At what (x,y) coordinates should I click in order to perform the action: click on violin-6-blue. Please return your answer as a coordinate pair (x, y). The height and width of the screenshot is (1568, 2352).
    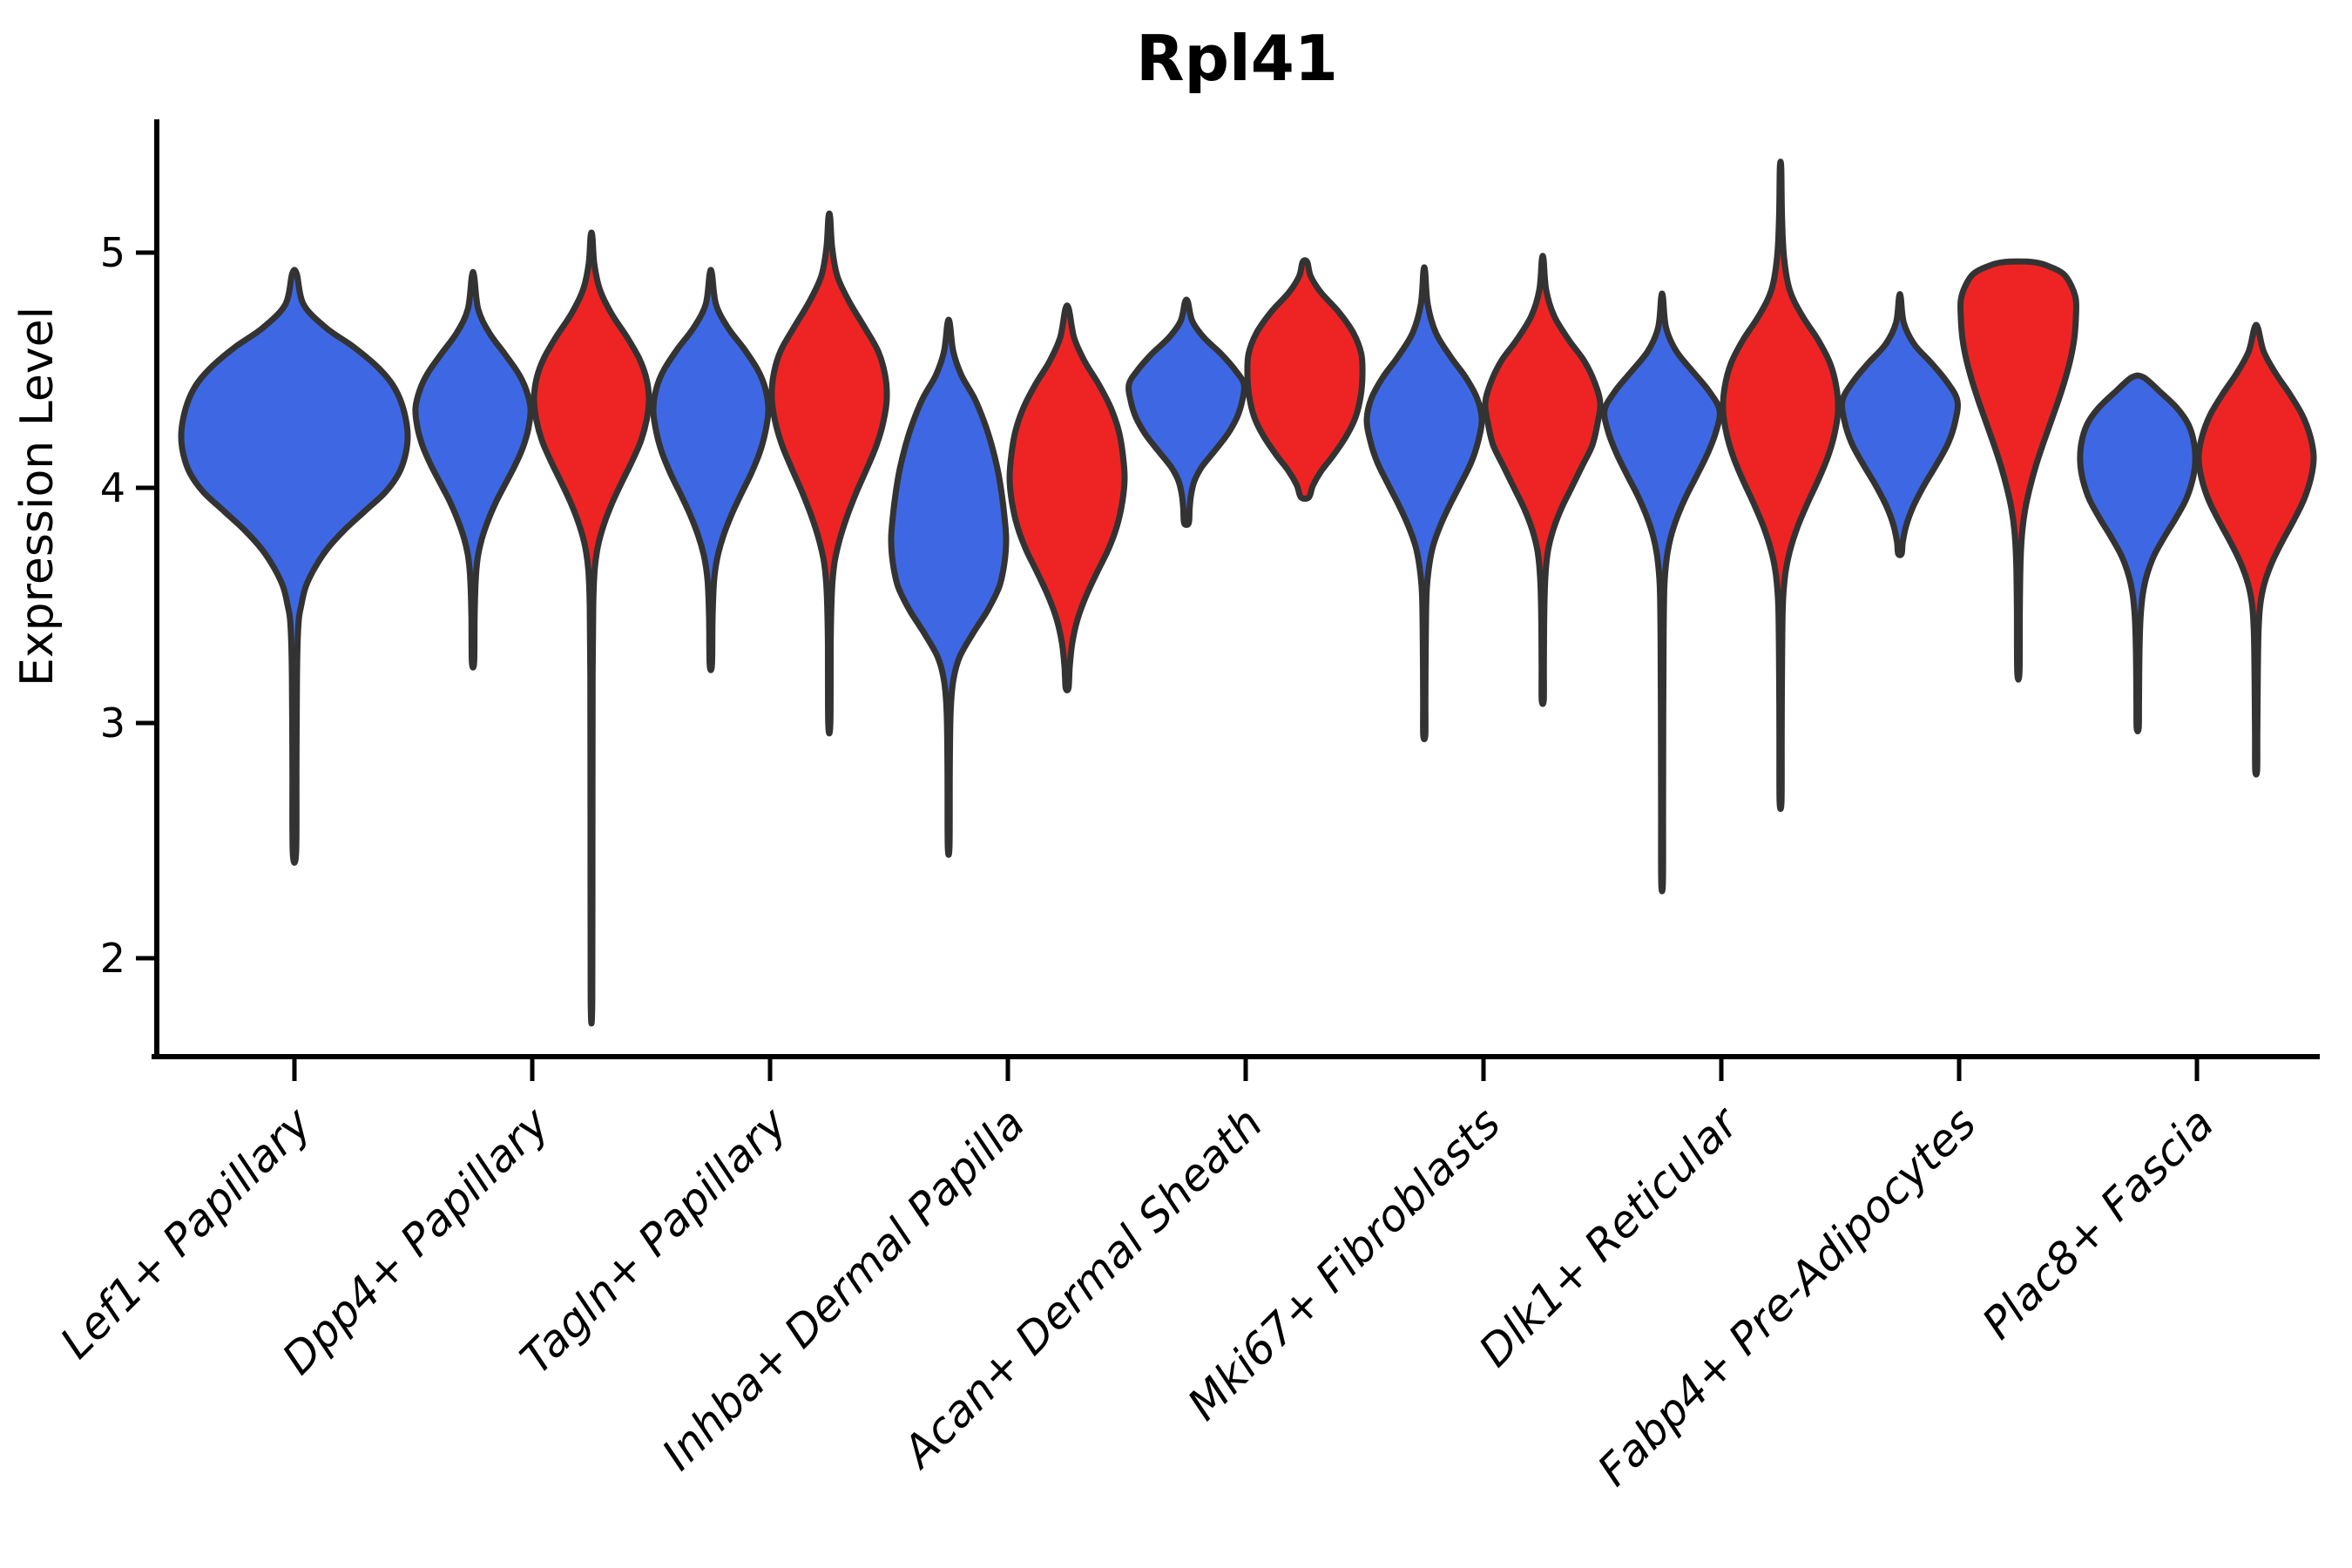
    Looking at the image, I should click on (1424, 504).